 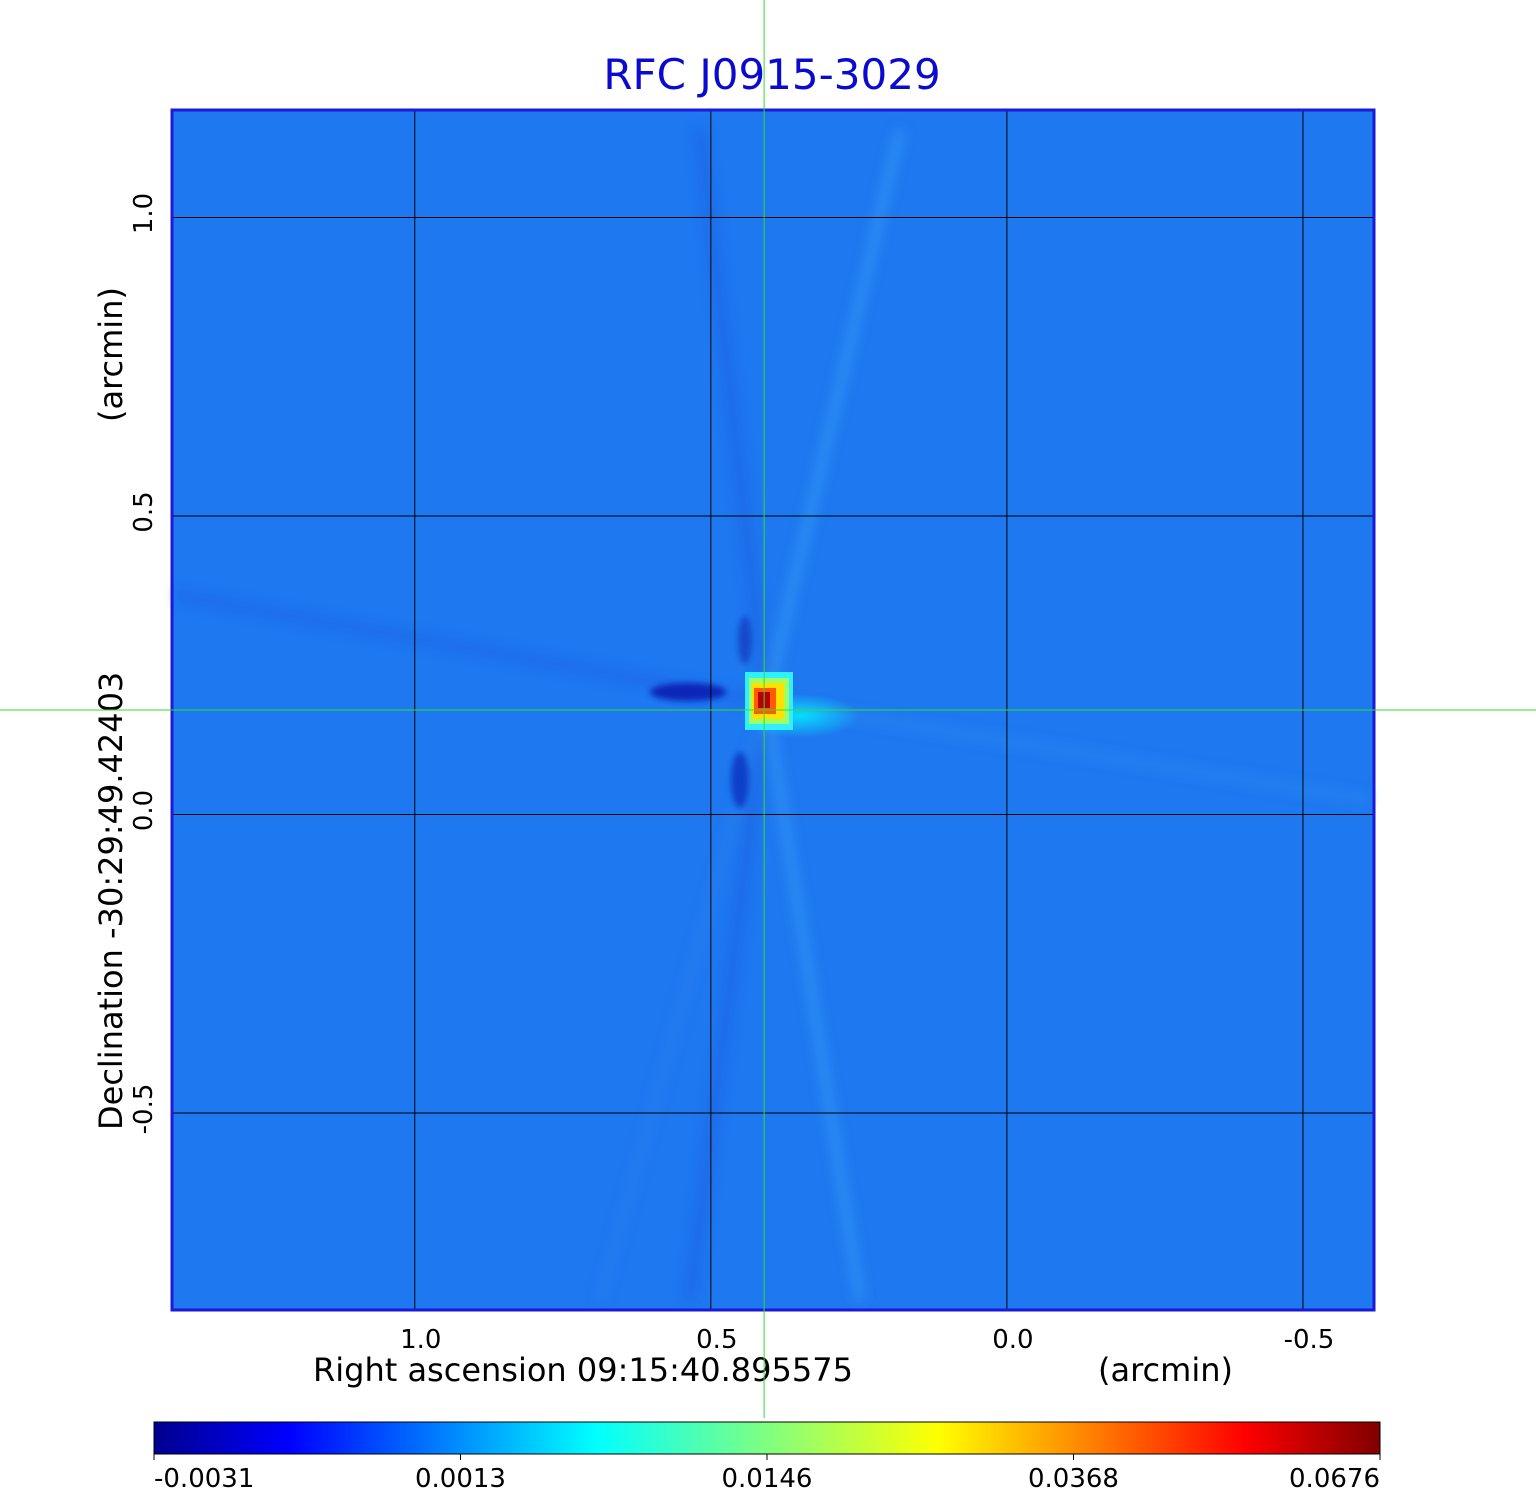 I want to click on chart-title: RFC J0915-3029, so click(x=771, y=74).